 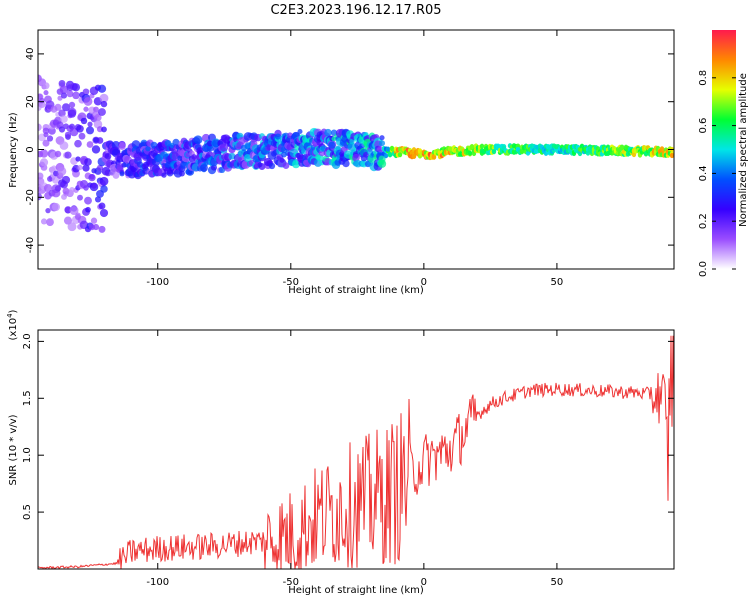 What do you see at coordinates (703, 269) in the screenshot?
I see `colorbar-tick-label: 0.0` at bounding box center [703, 269].